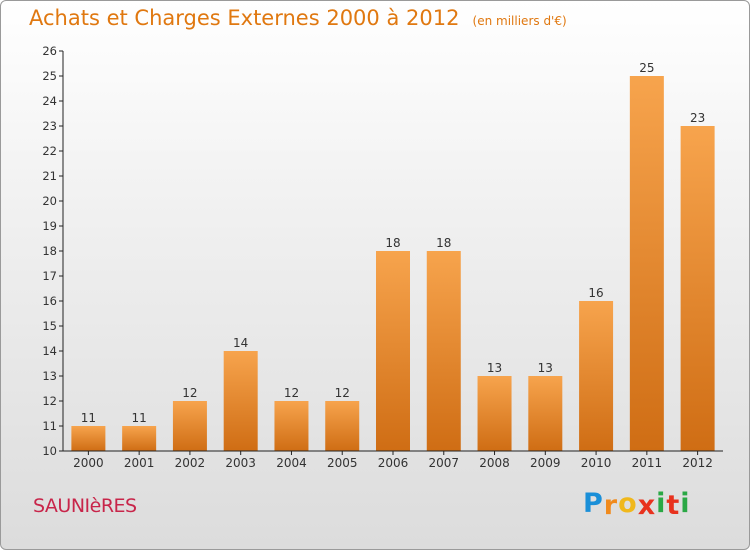 The height and width of the screenshot is (550, 750). I want to click on x-tick-label: 2006, so click(393, 463).